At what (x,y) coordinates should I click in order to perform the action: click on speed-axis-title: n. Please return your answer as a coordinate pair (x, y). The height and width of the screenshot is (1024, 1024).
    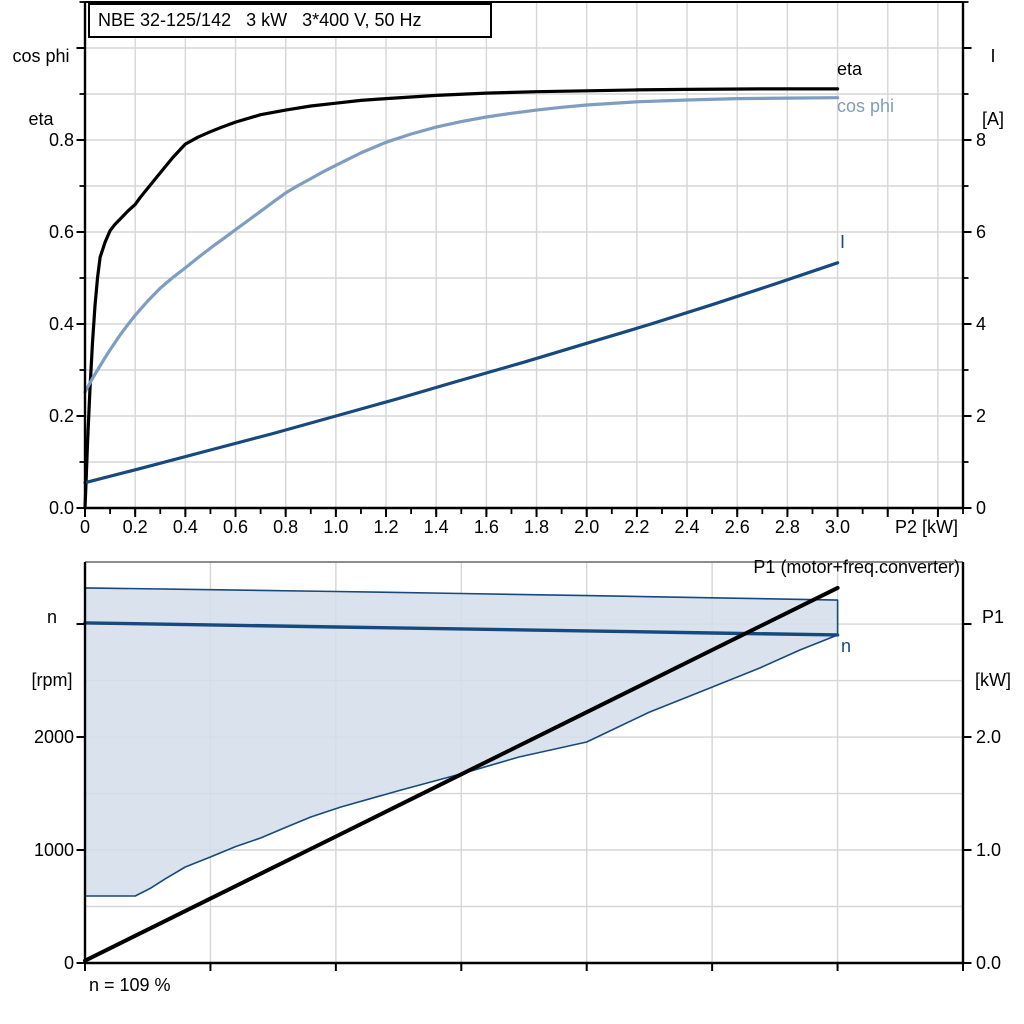
    Looking at the image, I should click on (51, 617).